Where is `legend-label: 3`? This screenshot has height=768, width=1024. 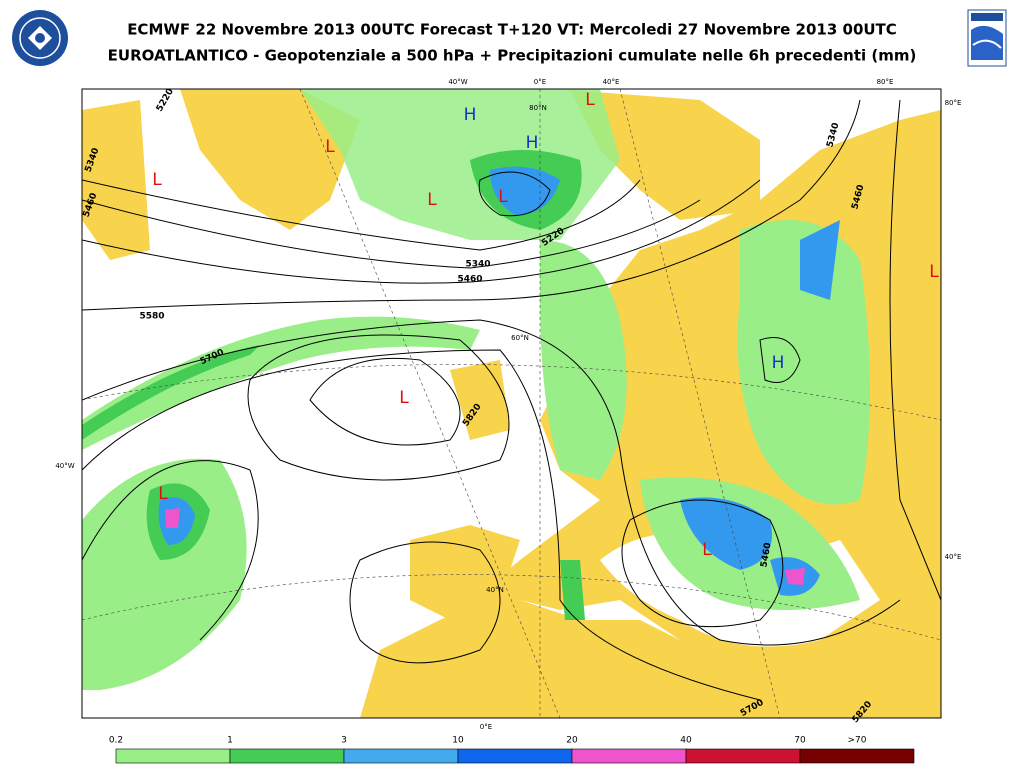 legend-label: 3 is located at coordinates (344, 741).